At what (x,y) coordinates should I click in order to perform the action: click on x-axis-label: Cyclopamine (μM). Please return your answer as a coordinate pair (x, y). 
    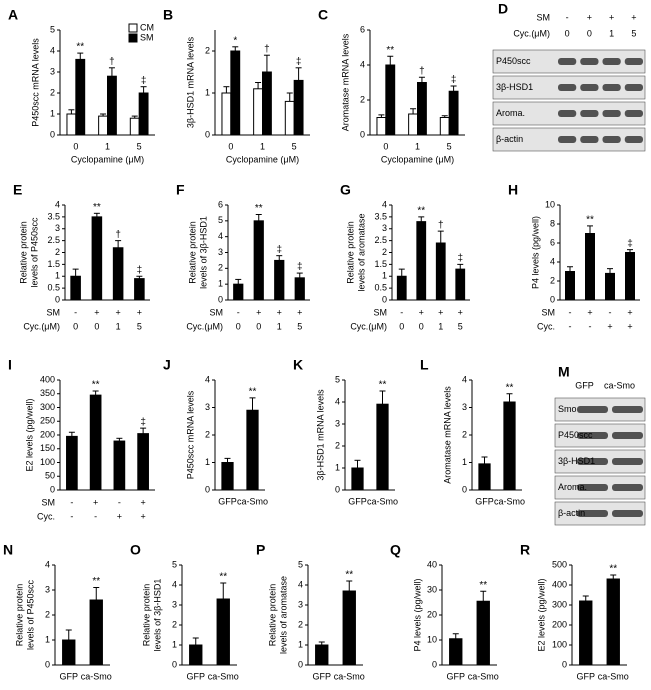
    Looking at the image, I should click on (262, 159).